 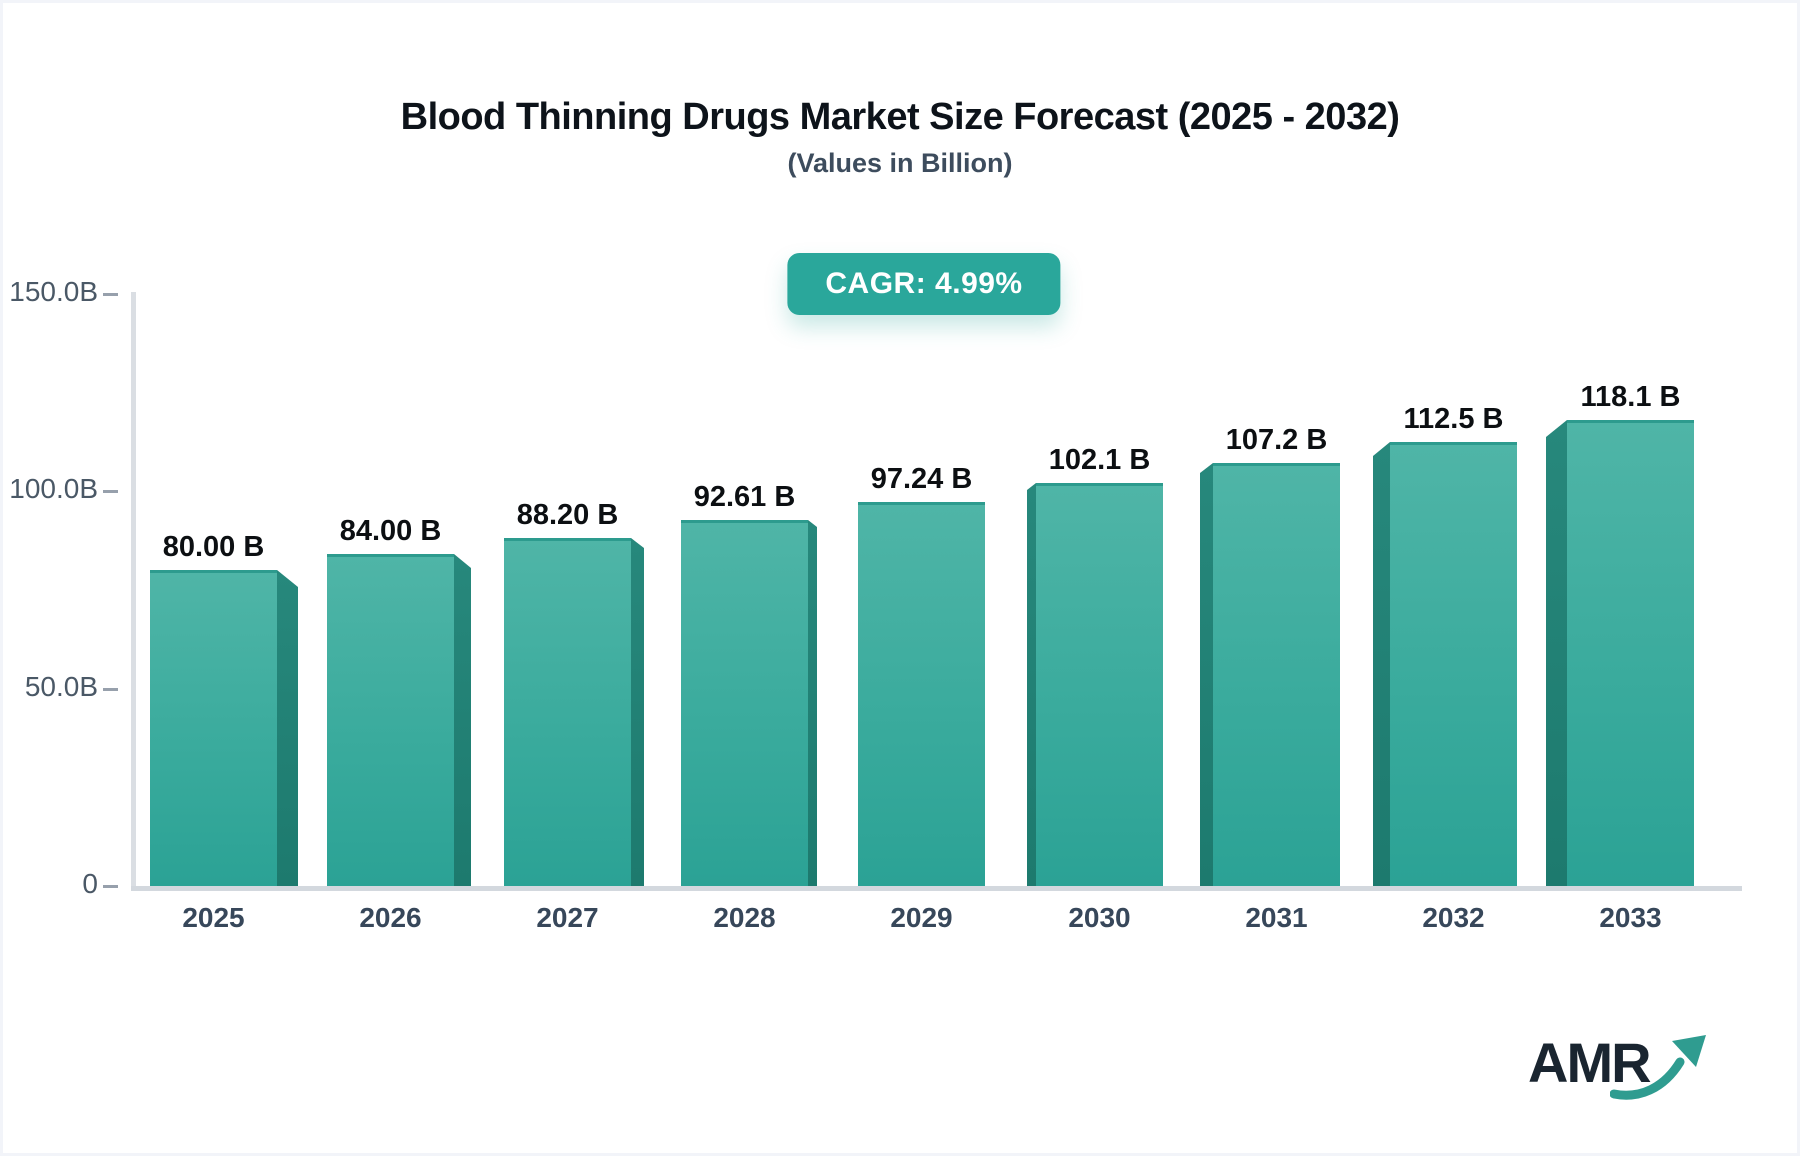 What do you see at coordinates (744, 917) in the screenshot?
I see `x-axis-label-2028: 2028` at bounding box center [744, 917].